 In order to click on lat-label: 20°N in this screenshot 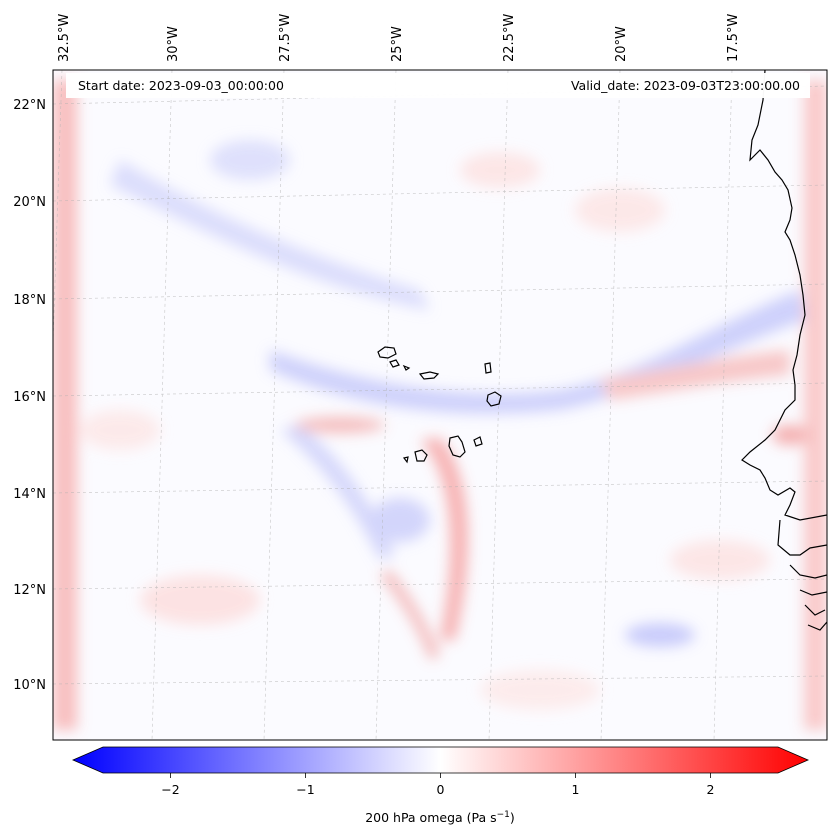, I will do `click(29, 202)`.